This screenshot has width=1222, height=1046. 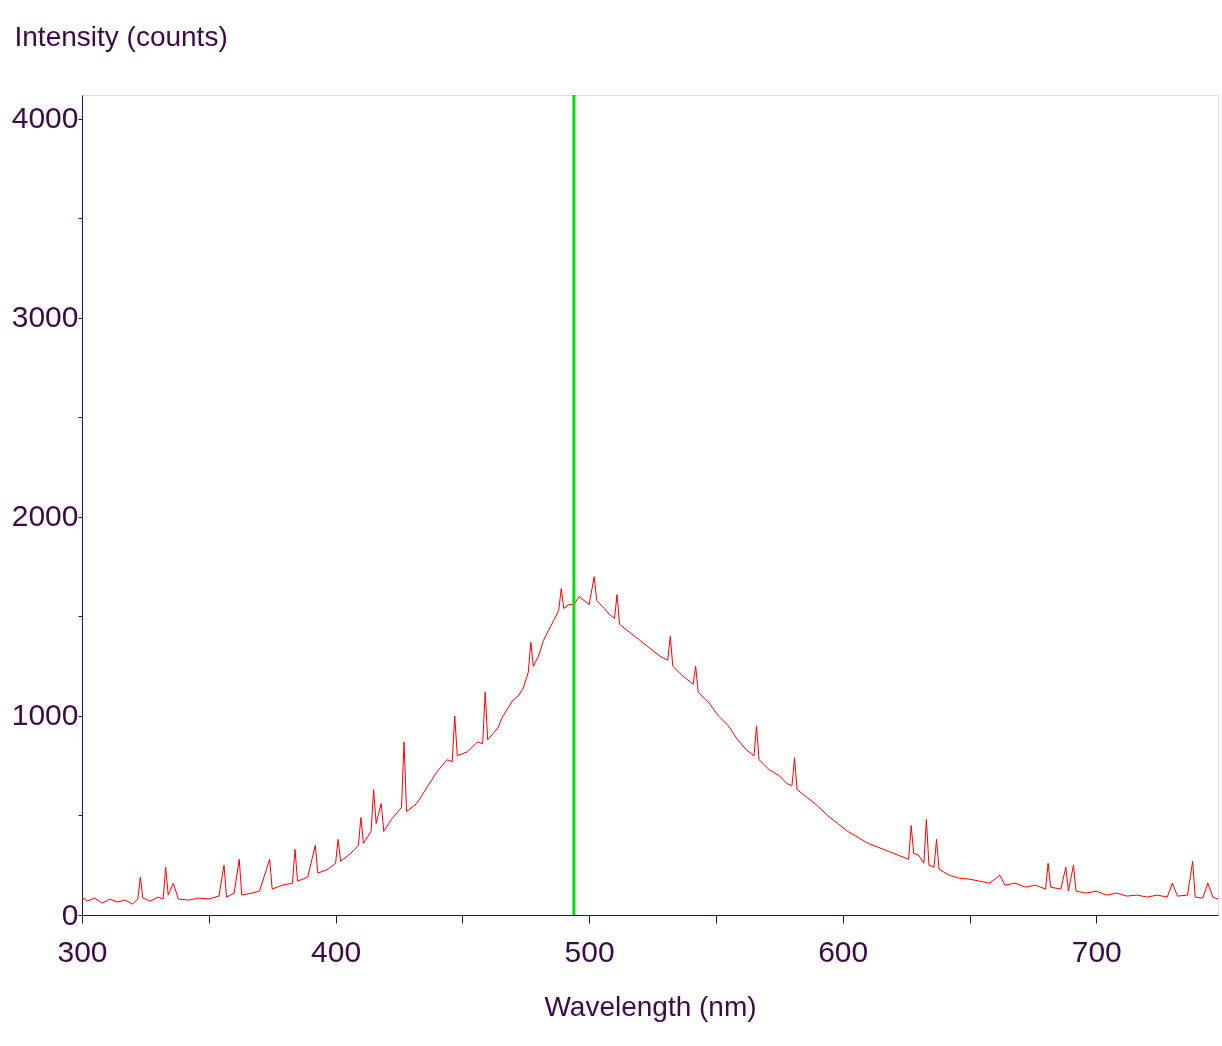 What do you see at coordinates (1096, 951) in the screenshot?
I see `x-tick-label: 700` at bounding box center [1096, 951].